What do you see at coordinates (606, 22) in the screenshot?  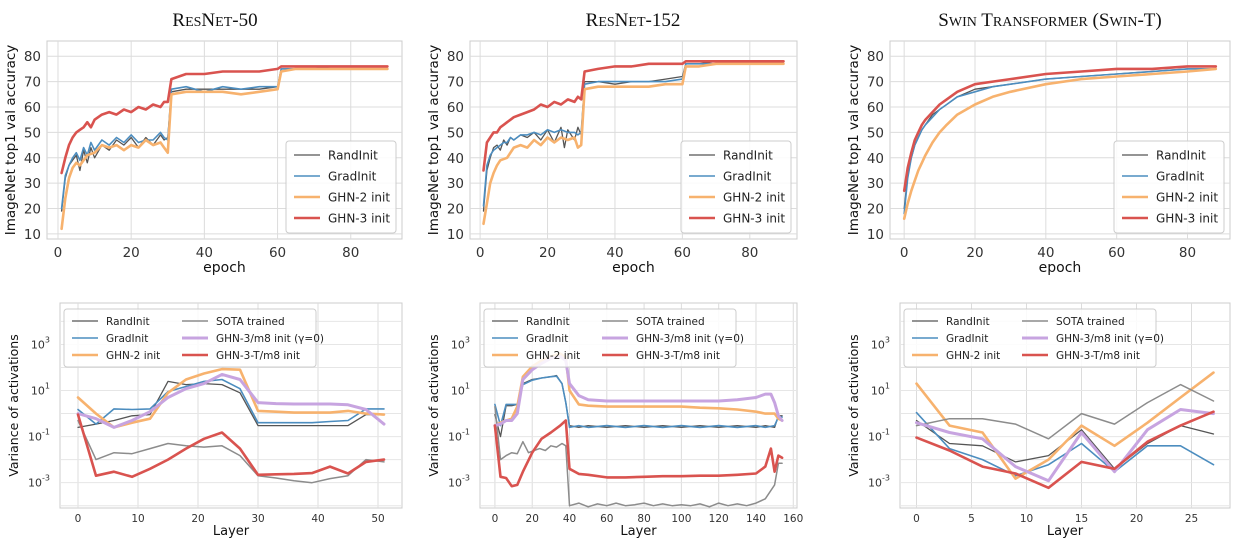 I see `chart-title-part: ES` at bounding box center [606, 22].